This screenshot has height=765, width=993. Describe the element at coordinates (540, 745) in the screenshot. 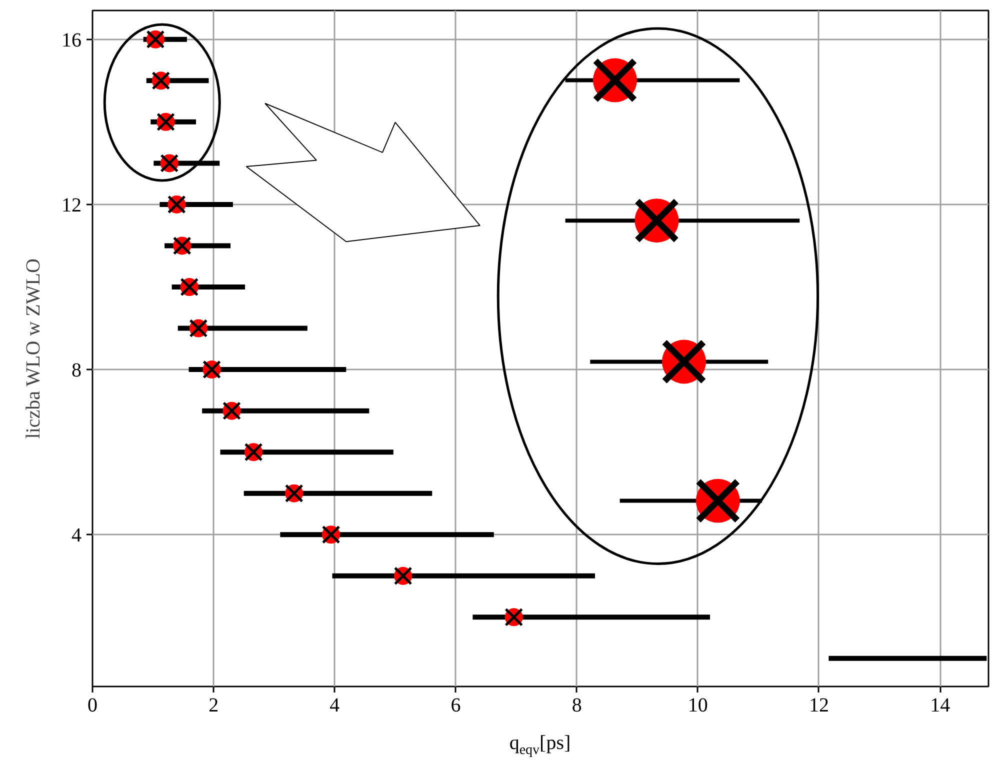

I see `x-axis-title: q$_{eqv}$[ps]` at that location.